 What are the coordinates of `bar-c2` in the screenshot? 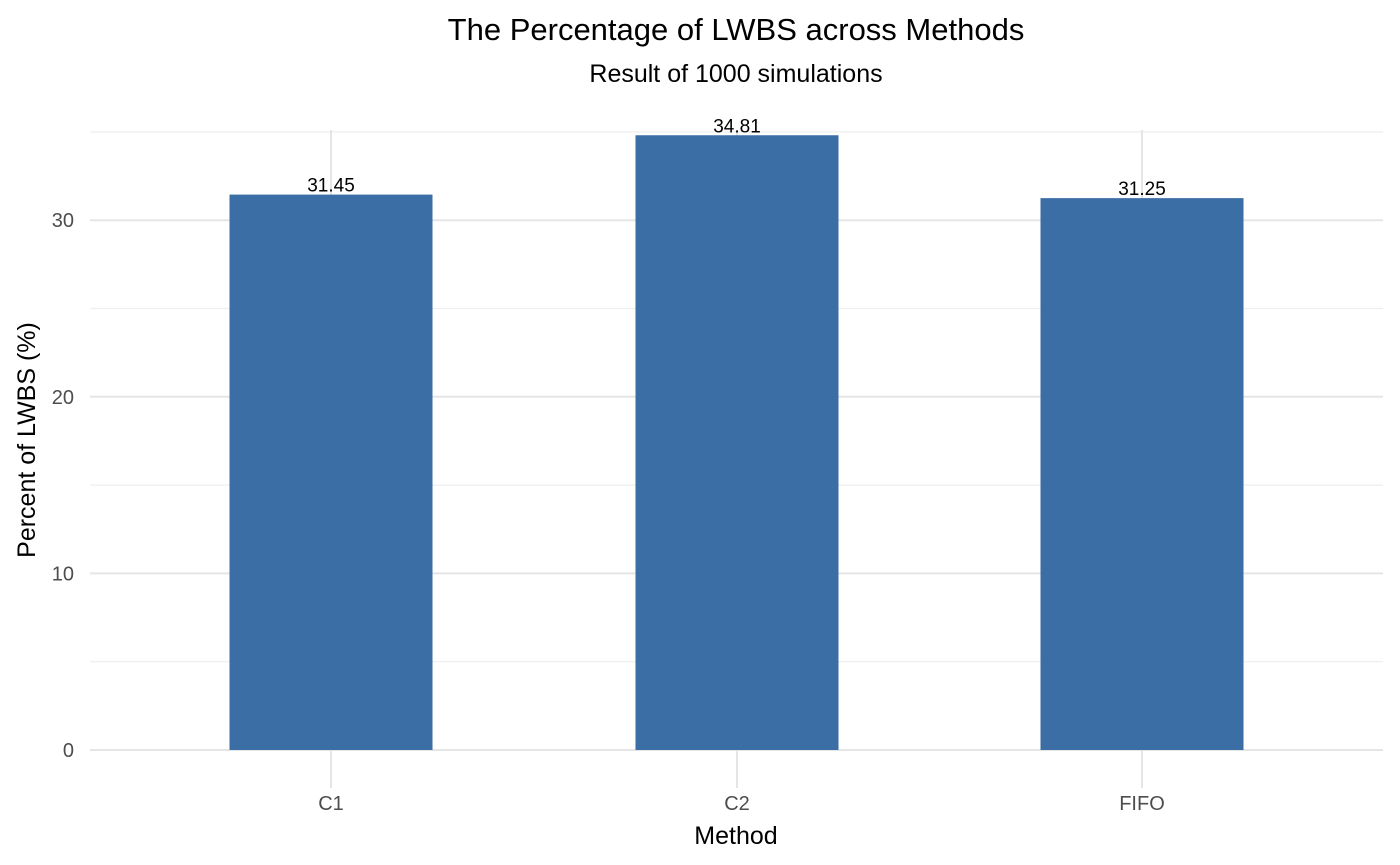 It's located at (737, 443).